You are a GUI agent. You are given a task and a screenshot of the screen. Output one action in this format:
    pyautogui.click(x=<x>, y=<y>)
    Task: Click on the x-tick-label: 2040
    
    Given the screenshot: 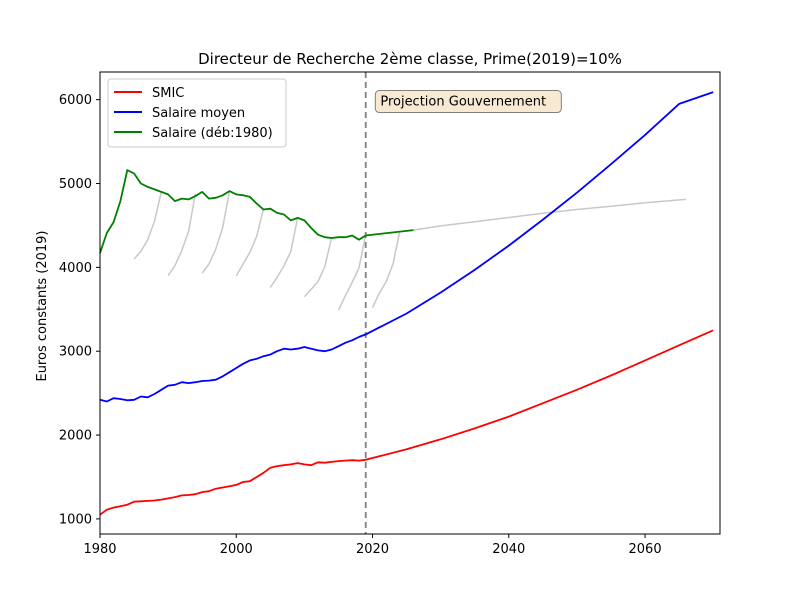 What is the action you would take?
    pyautogui.click(x=508, y=549)
    